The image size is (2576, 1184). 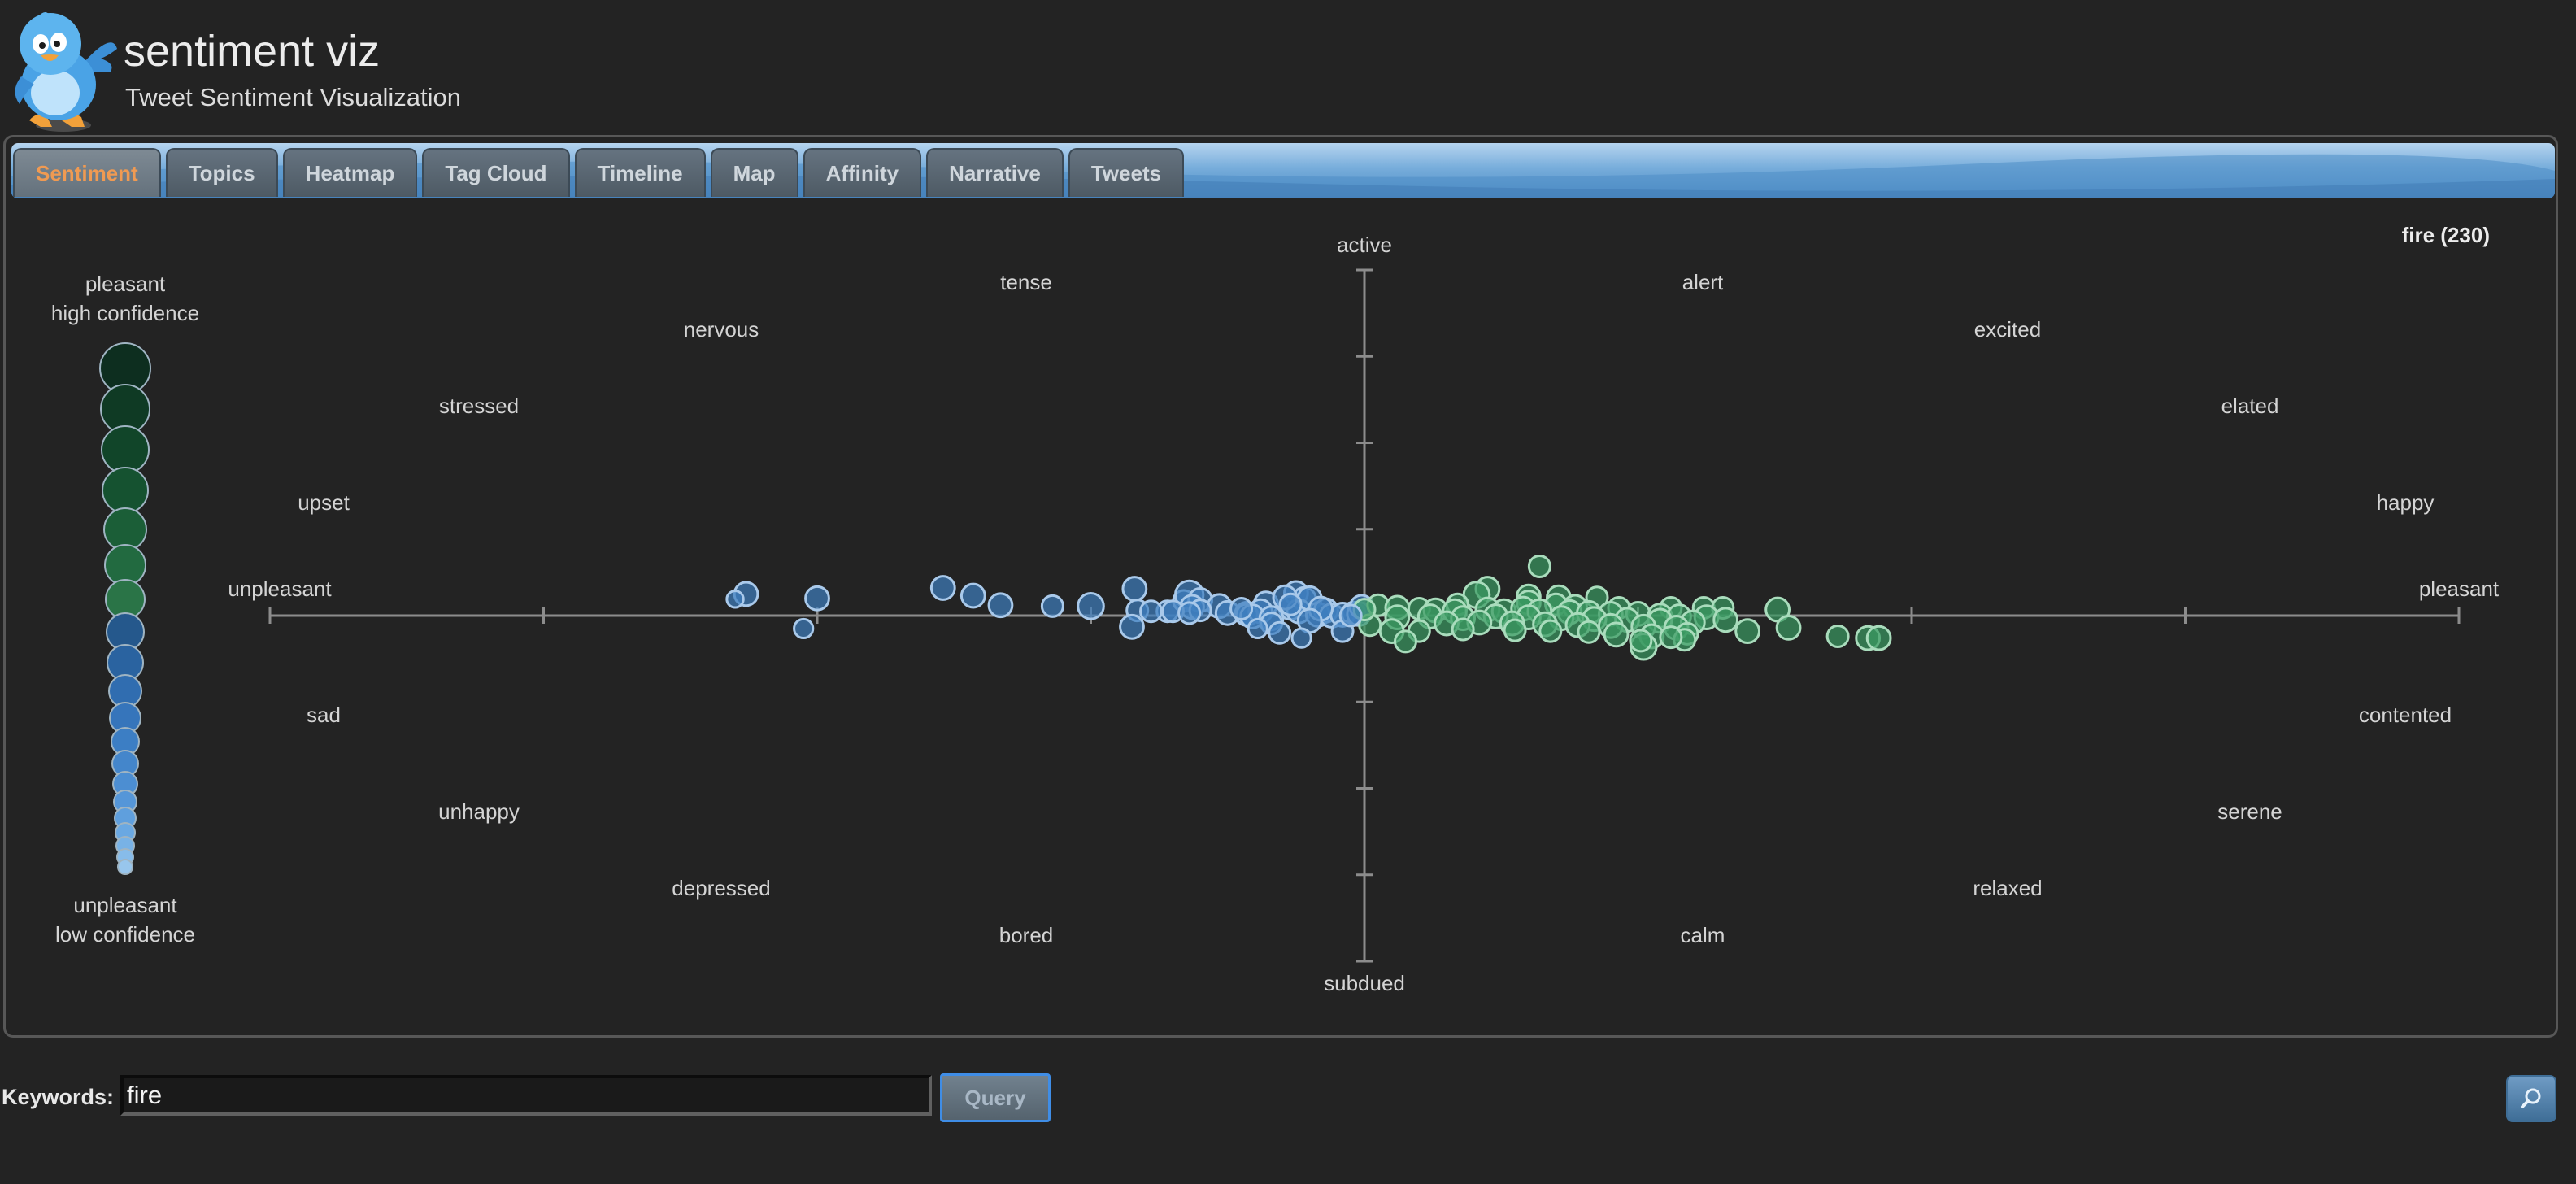 What do you see at coordinates (87, 172) in the screenshot?
I see `tab-sentiment: Sentiment` at bounding box center [87, 172].